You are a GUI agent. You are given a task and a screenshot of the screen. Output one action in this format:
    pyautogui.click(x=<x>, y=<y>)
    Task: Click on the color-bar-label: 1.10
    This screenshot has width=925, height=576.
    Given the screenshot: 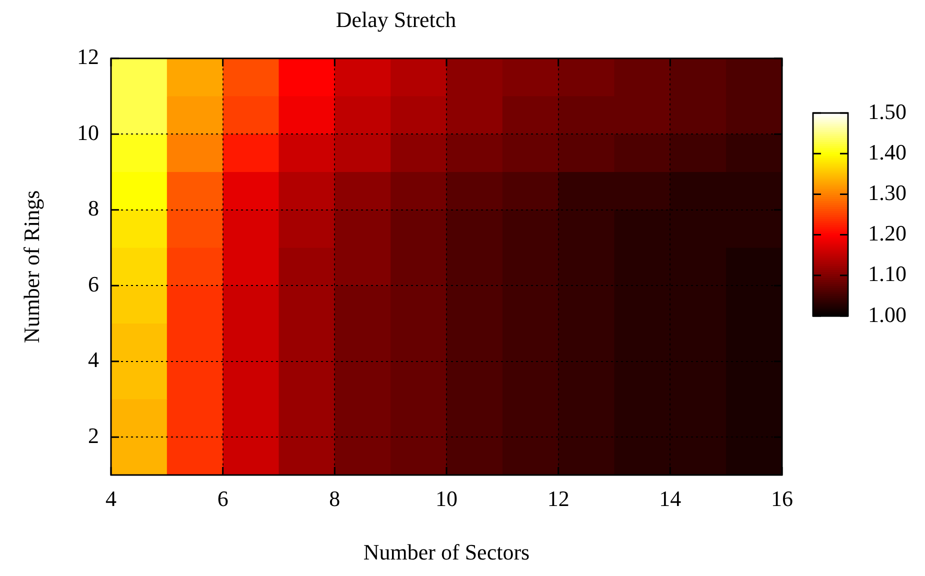 What is the action you would take?
    pyautogui.click(x=887, y=273)
    